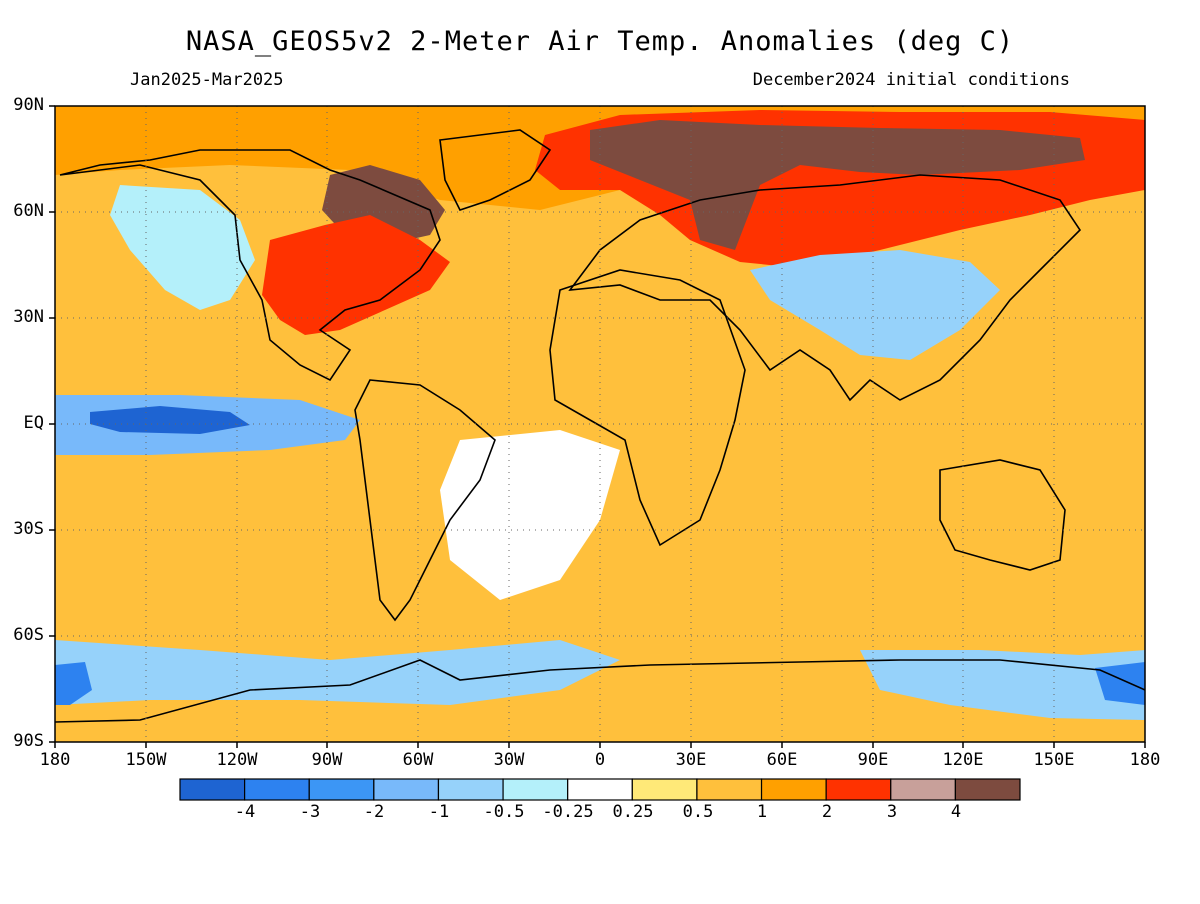  I want to click on greenland-coast, so click(495, 170).